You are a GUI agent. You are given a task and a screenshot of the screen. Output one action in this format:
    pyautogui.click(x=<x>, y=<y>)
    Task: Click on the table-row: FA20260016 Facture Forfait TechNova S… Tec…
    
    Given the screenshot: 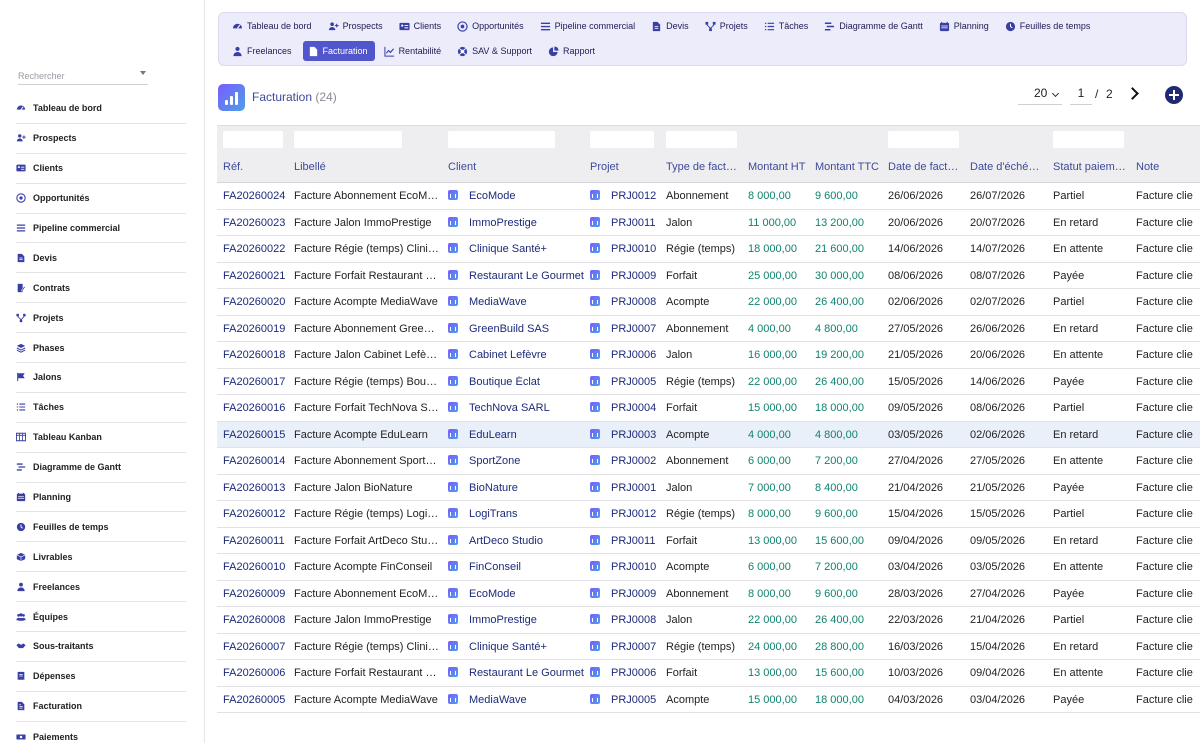 What is the action you would take?
    pyautogui.click(x=708, y=408)
    